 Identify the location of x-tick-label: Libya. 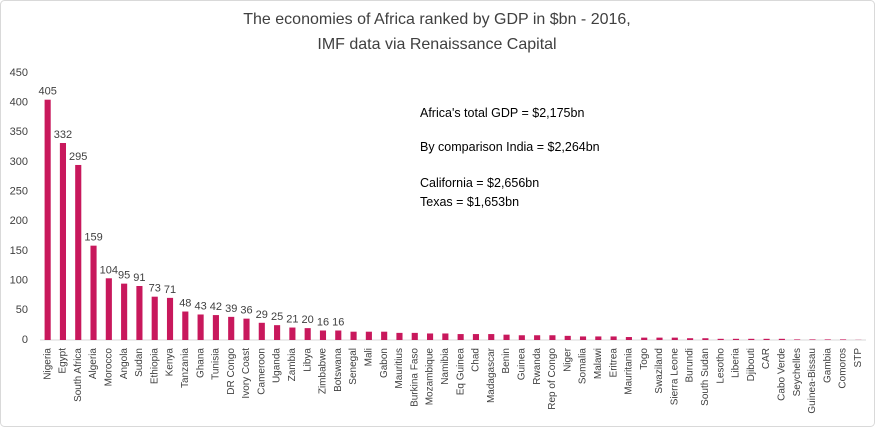
(307, 360).